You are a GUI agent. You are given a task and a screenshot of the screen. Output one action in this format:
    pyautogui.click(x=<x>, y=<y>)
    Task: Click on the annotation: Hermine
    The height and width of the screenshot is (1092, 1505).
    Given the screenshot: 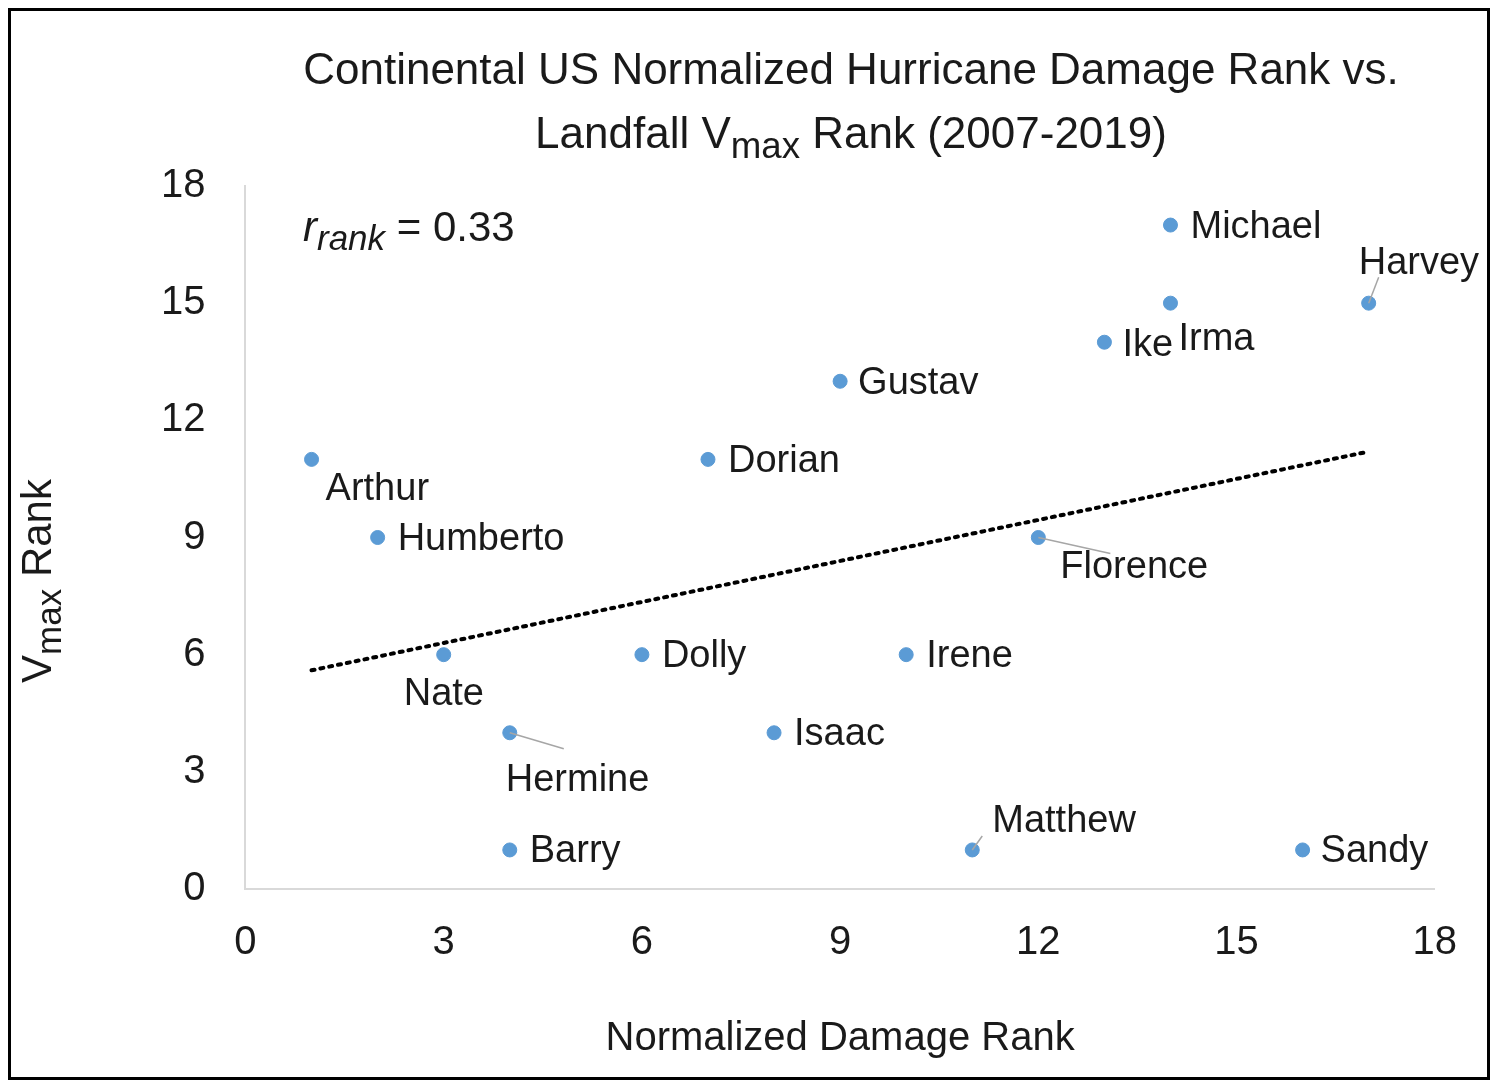 What is the action you would take?
    pyautogui.click(x=577, y=778)
    